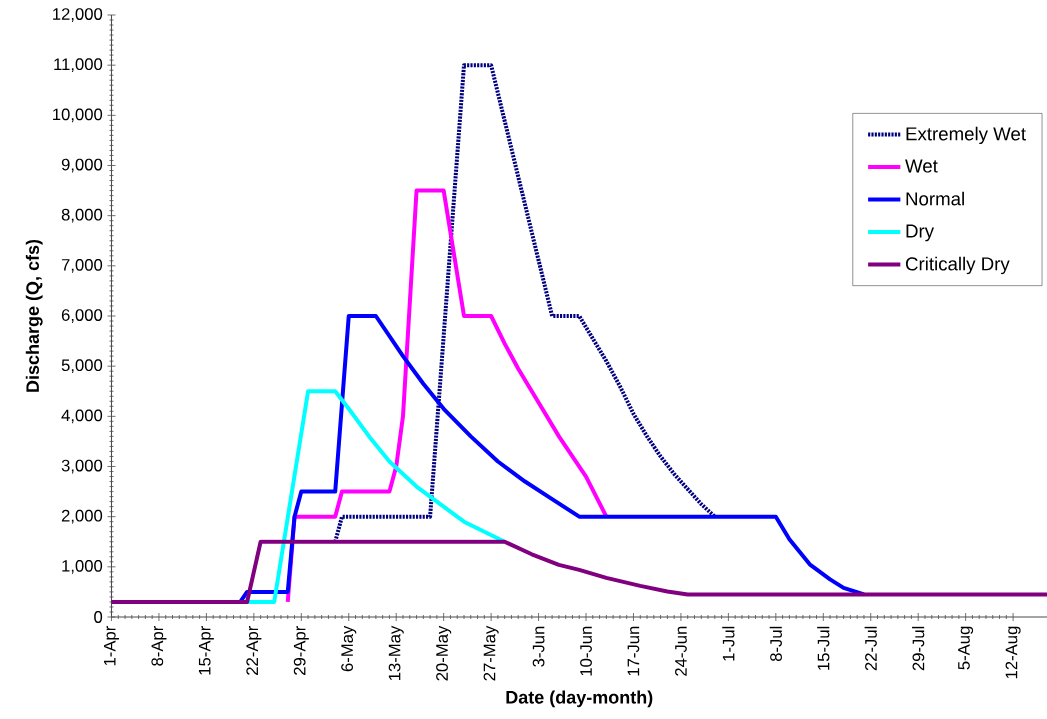  I want to click on y-tick-label: 8,000, so click(82, 215).